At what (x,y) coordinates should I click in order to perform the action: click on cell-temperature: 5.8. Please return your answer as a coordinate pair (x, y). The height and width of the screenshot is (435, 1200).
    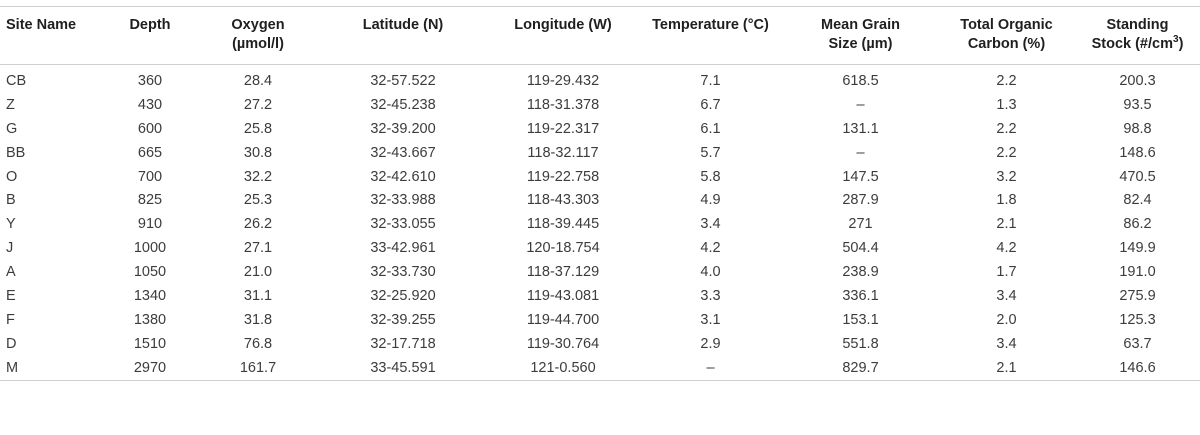
    Looking at the image, I should click on (710, 176).